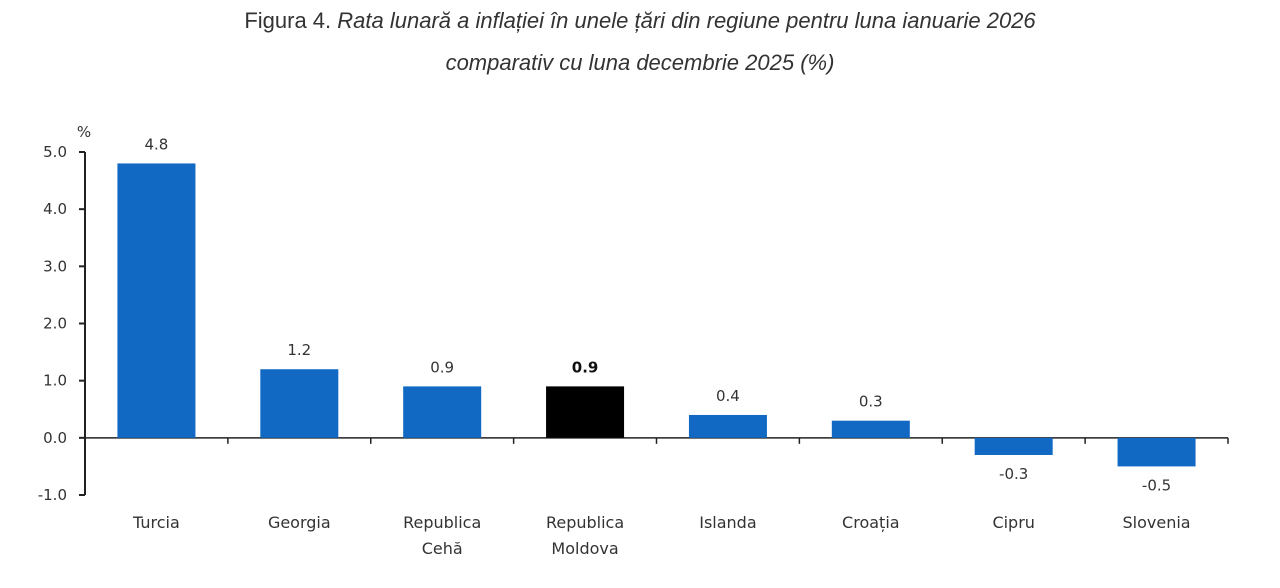 This screenshot has height=588, width=1280. What do you see at coordinates (55, 152) in the screenshot?
I see `y-tick-label: 5.0` at bounding box center [55, 152].